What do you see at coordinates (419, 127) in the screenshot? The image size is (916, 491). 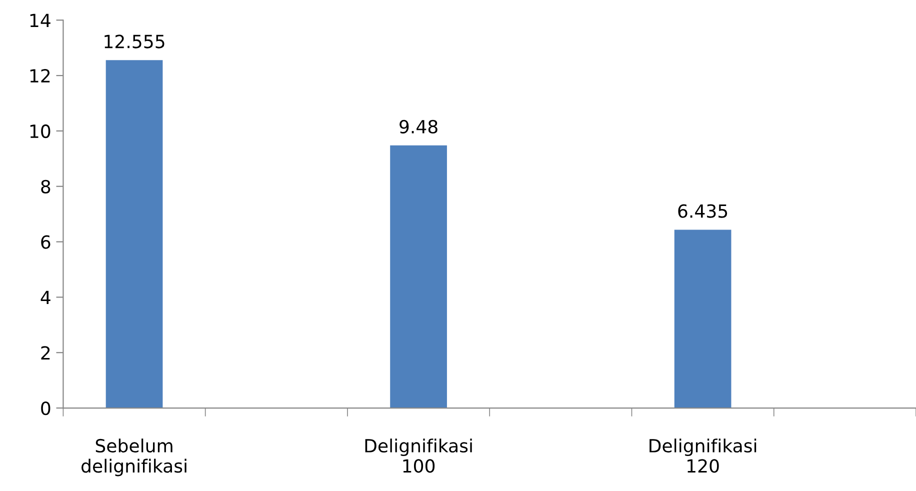 I see `data-label: 9.48` at bounding box center [419, 127].